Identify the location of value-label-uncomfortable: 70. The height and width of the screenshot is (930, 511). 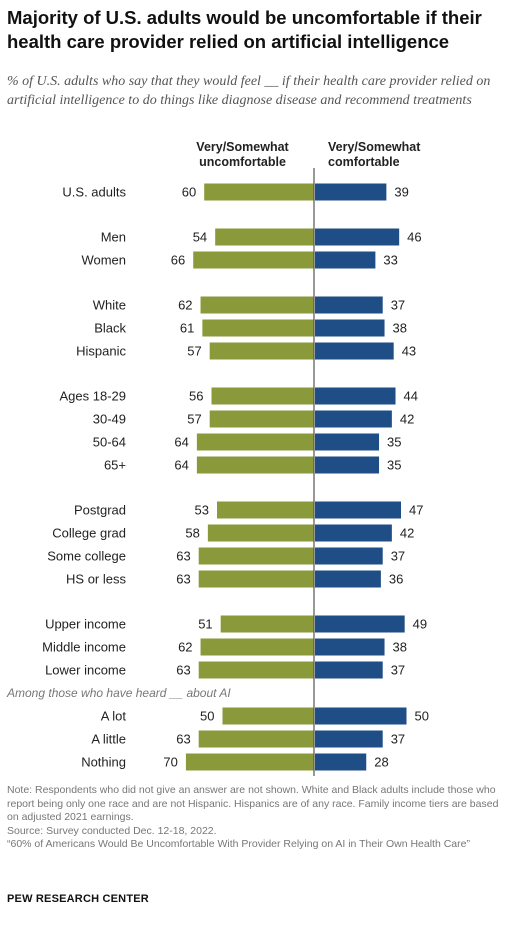
(170, 762).